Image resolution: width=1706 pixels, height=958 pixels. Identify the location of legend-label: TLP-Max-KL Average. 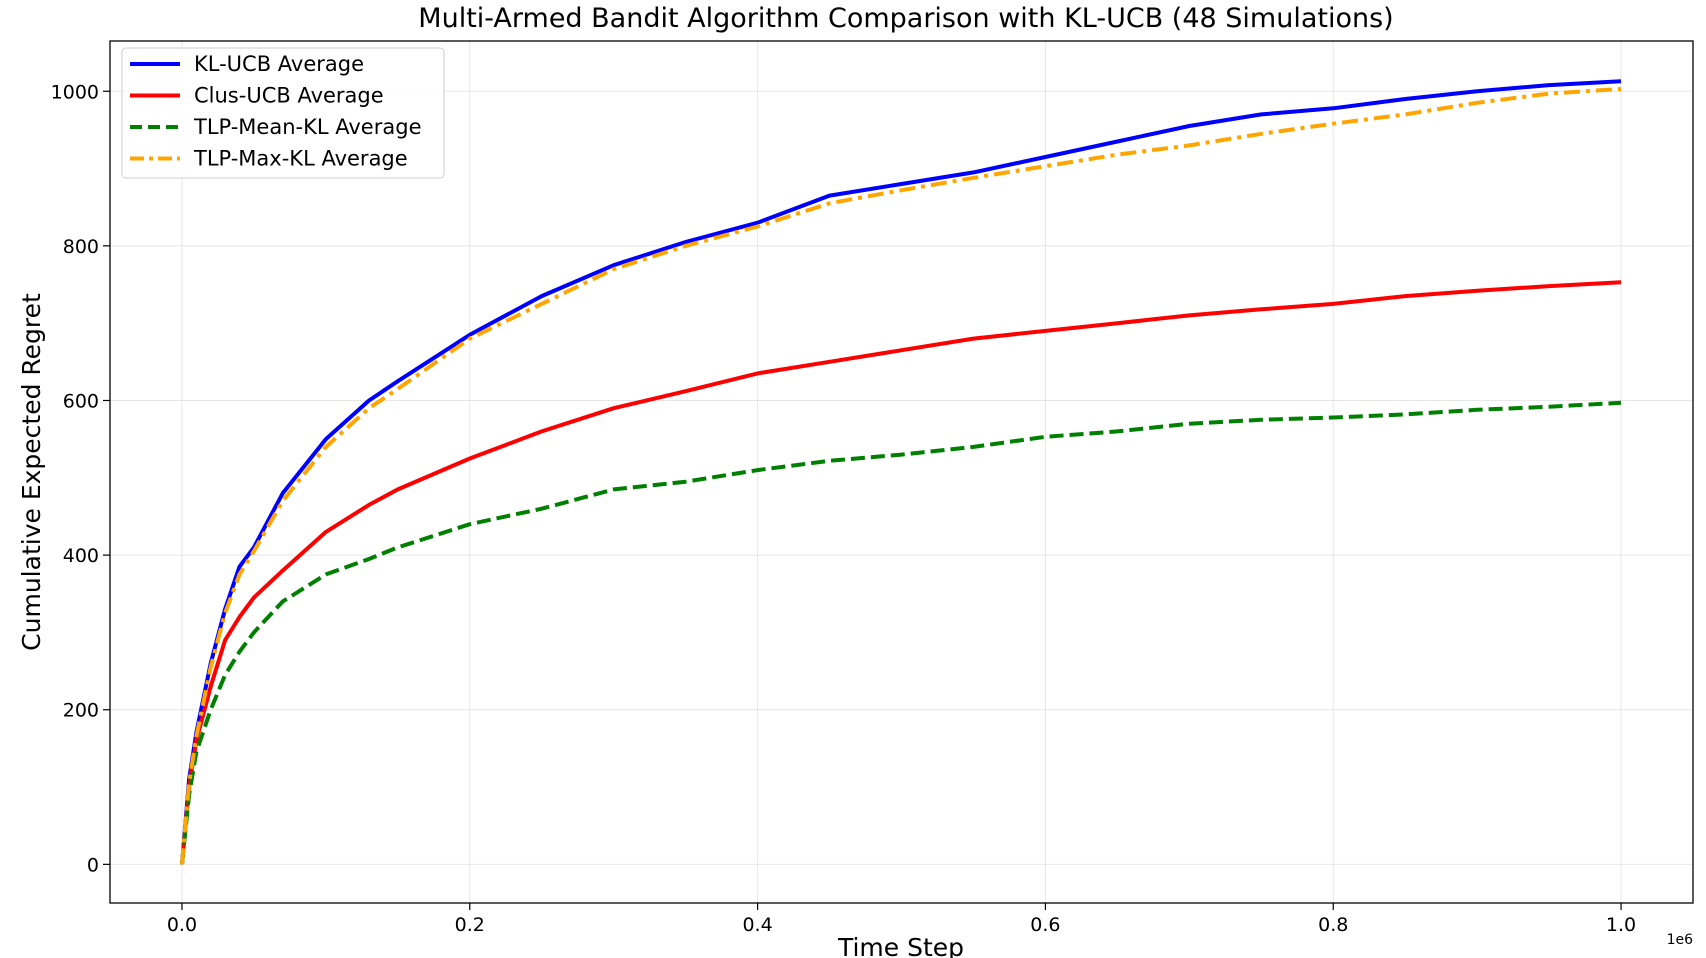
(300, 159).